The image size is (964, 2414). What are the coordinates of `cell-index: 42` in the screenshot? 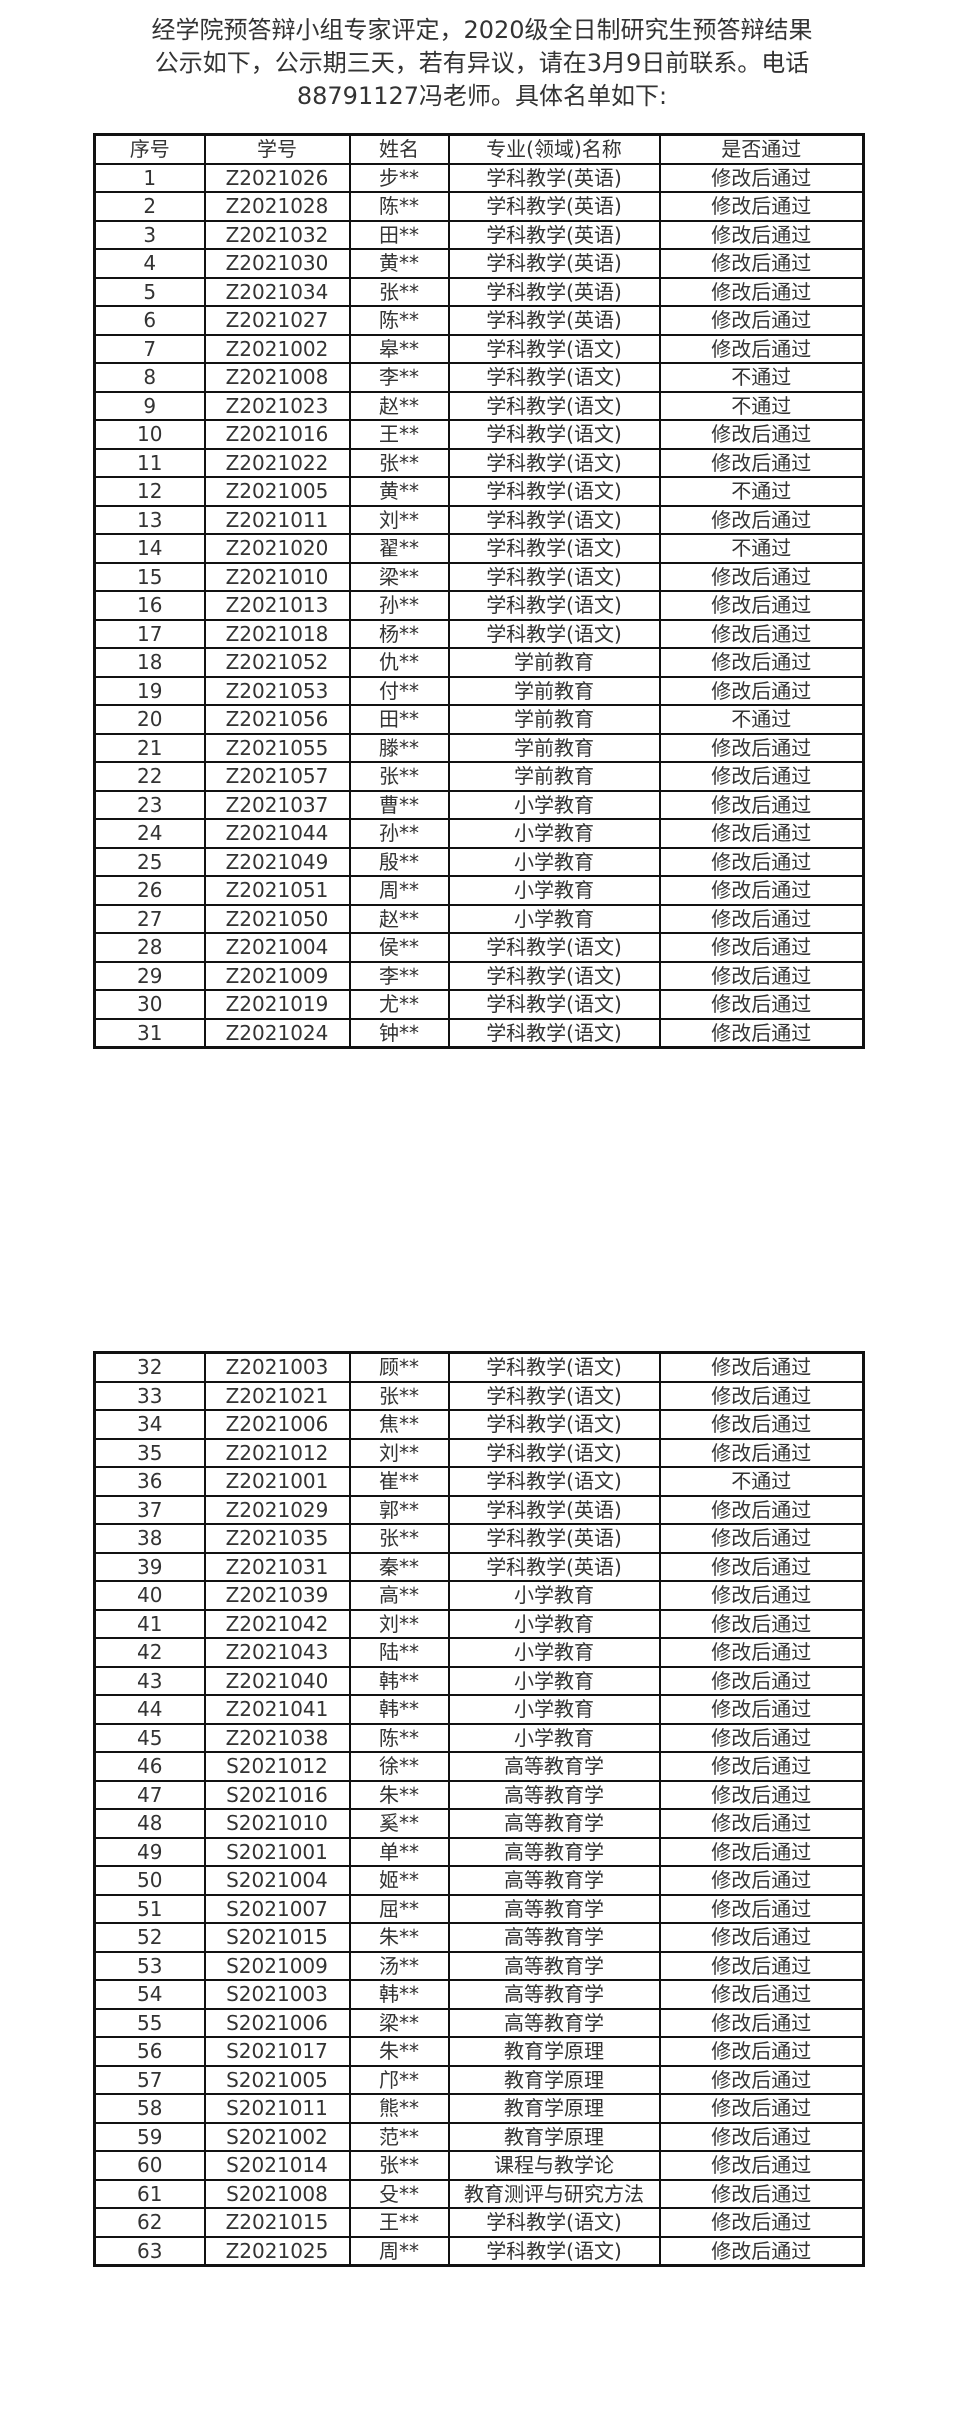 It's located at (149, 1652).